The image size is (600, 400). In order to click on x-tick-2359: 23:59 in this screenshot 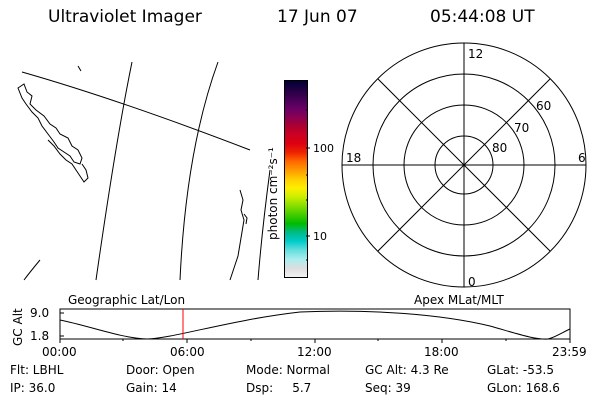, I will do `click(569, 352)`.